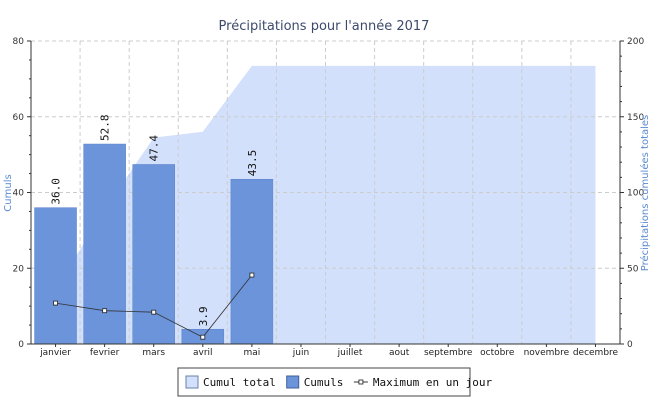  I want to click on right-tick-label: 200, so click(635, 42).